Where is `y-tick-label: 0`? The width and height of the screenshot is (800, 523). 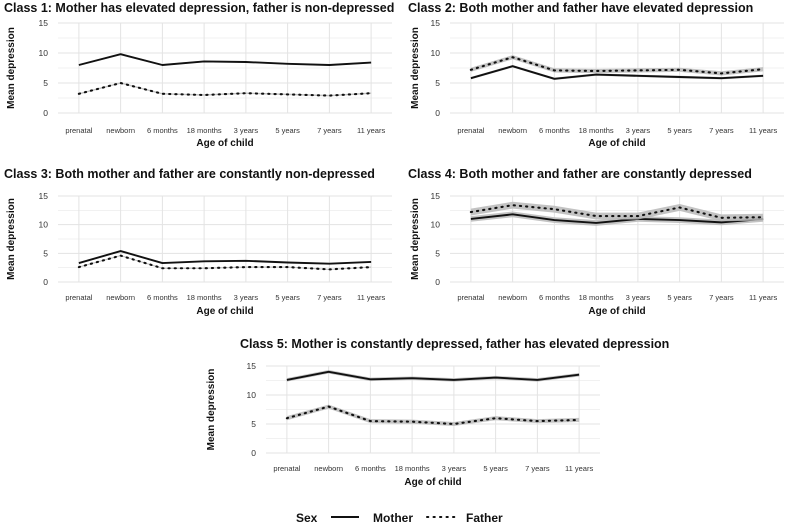
y-tick-label: 0 is located at coordinates (253, 453).